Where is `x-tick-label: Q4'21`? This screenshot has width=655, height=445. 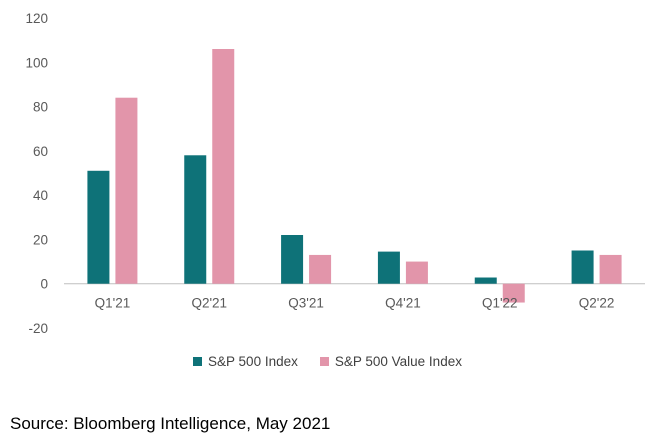 x-tick-label: Q4'21 is located at coordinates (403, 303).